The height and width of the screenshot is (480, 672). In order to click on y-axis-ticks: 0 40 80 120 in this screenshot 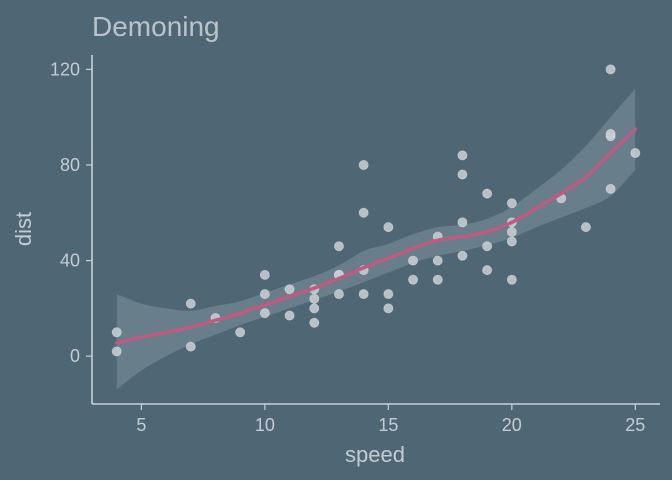, I will do `click(71, 212)`.